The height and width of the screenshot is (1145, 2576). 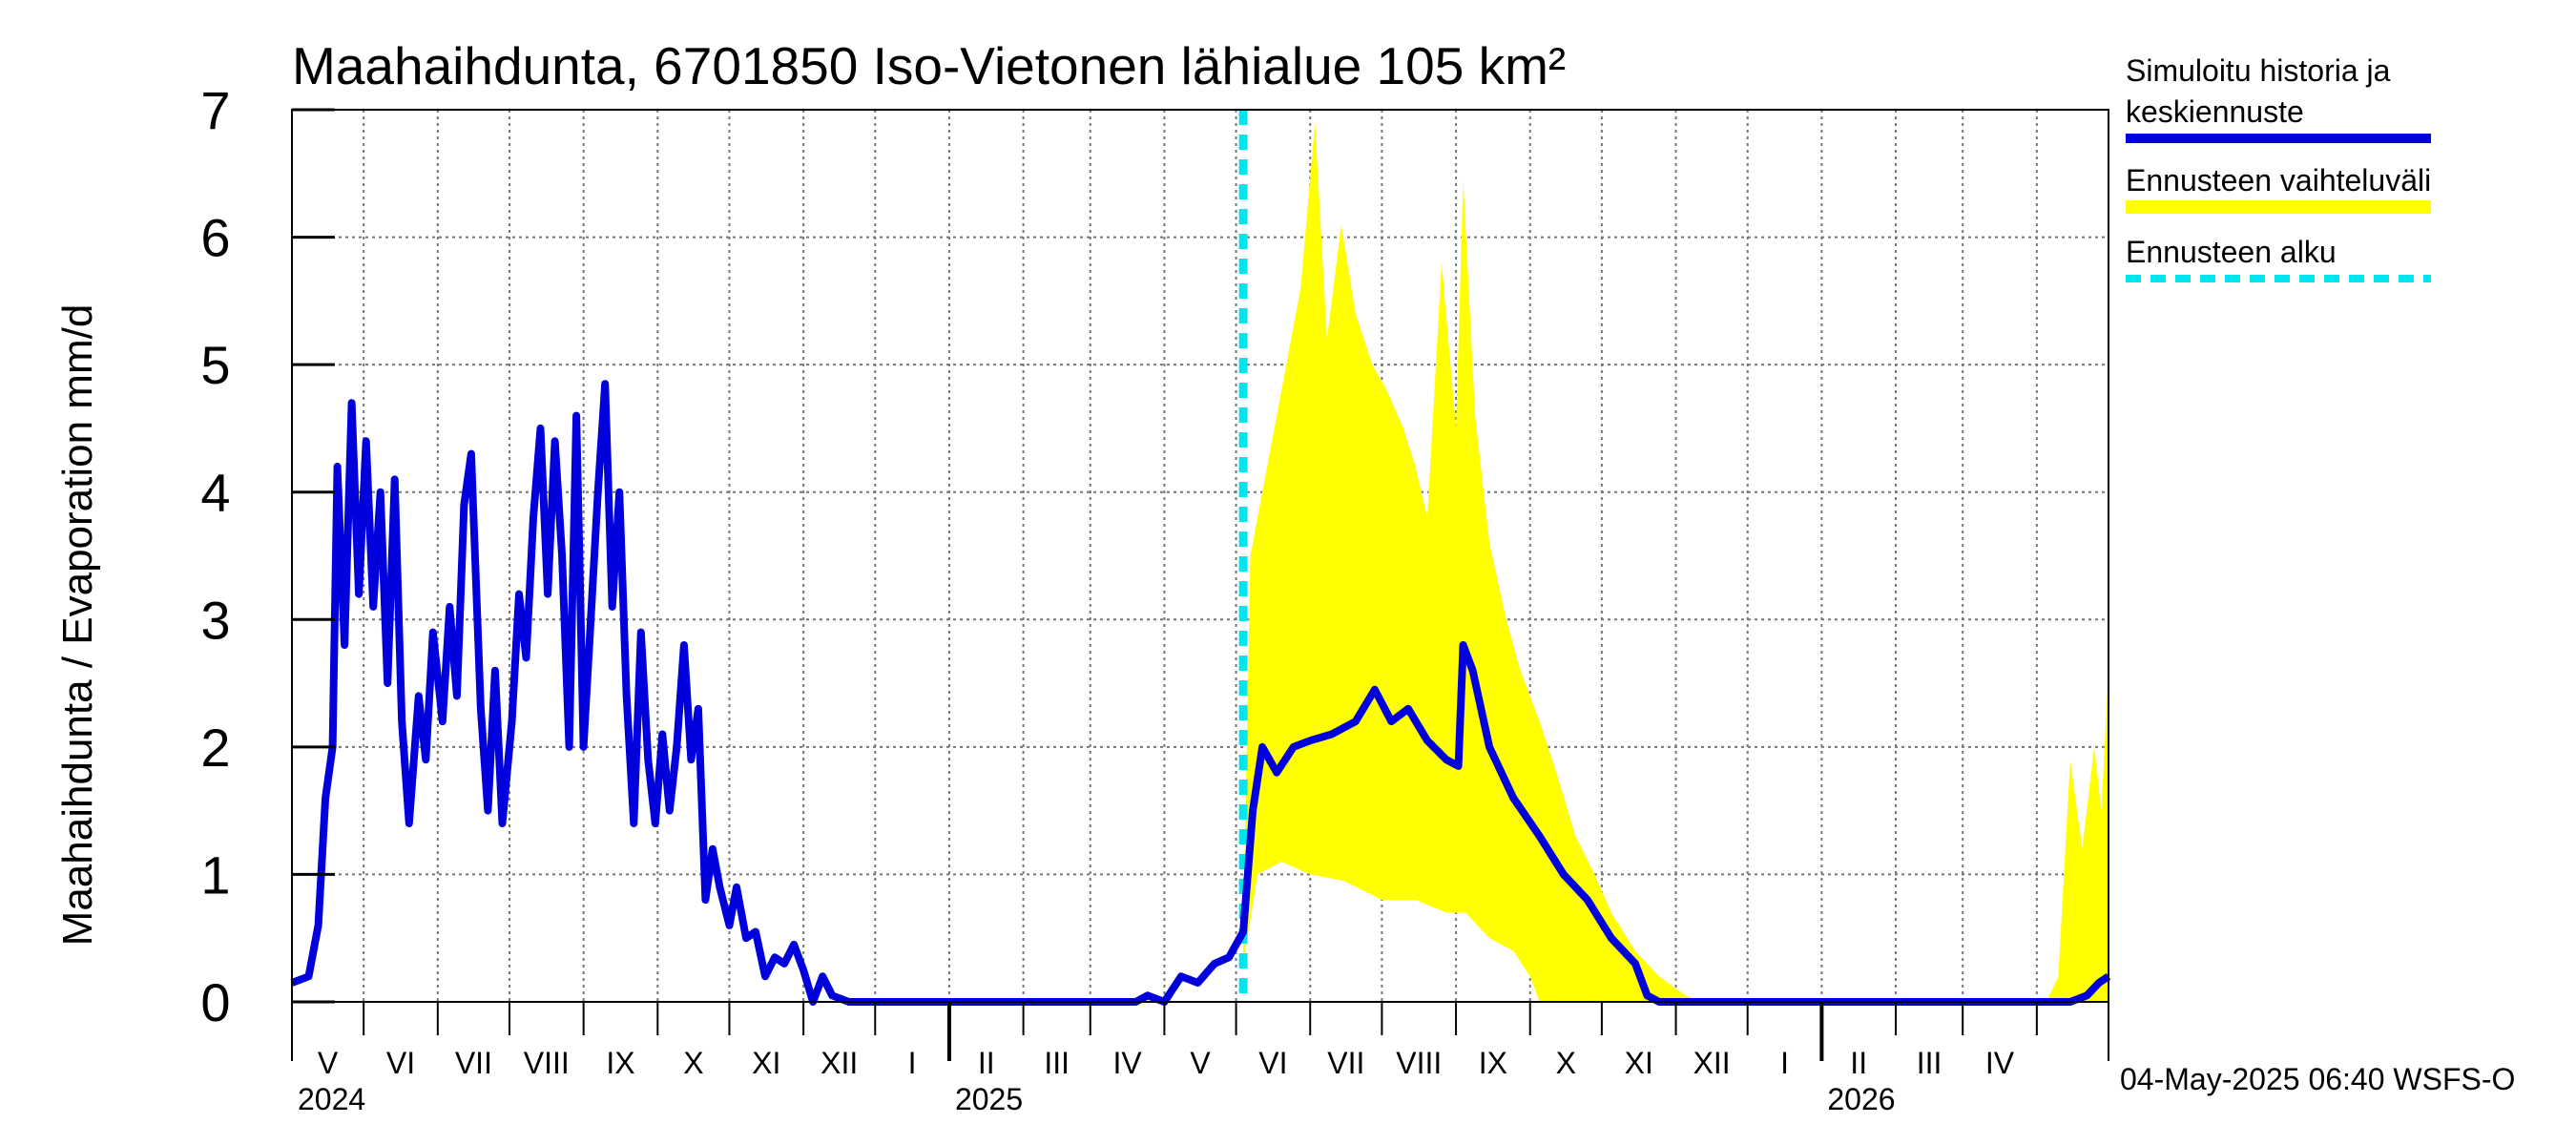 What do you see at coordinates (2317, 1079) in the screenshot?
I see `footer-timestamp: 04-May-2025 06:40 WSFS-O` at bounding box center [2317, 1079].